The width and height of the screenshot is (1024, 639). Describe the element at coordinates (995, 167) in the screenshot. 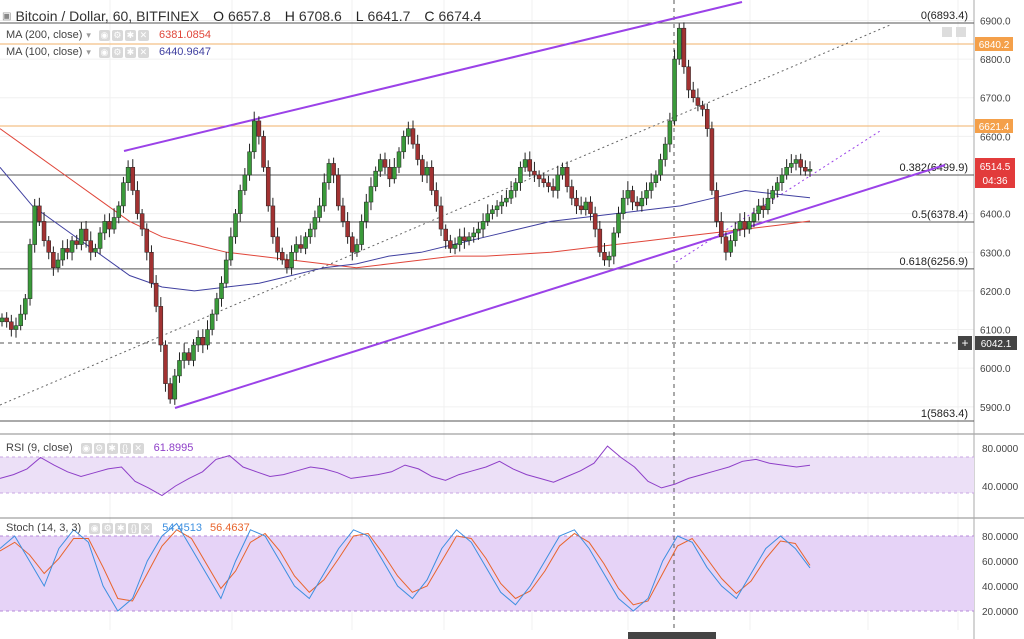

I see `svg-text: 6514.5` at that location.